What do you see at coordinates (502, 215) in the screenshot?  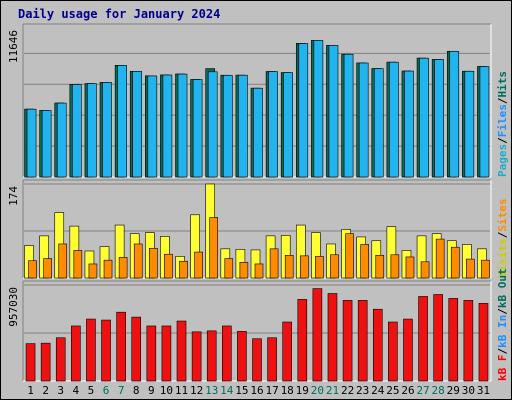 I see `legend-sites-text: Sites` at bounding box center [502, 215].